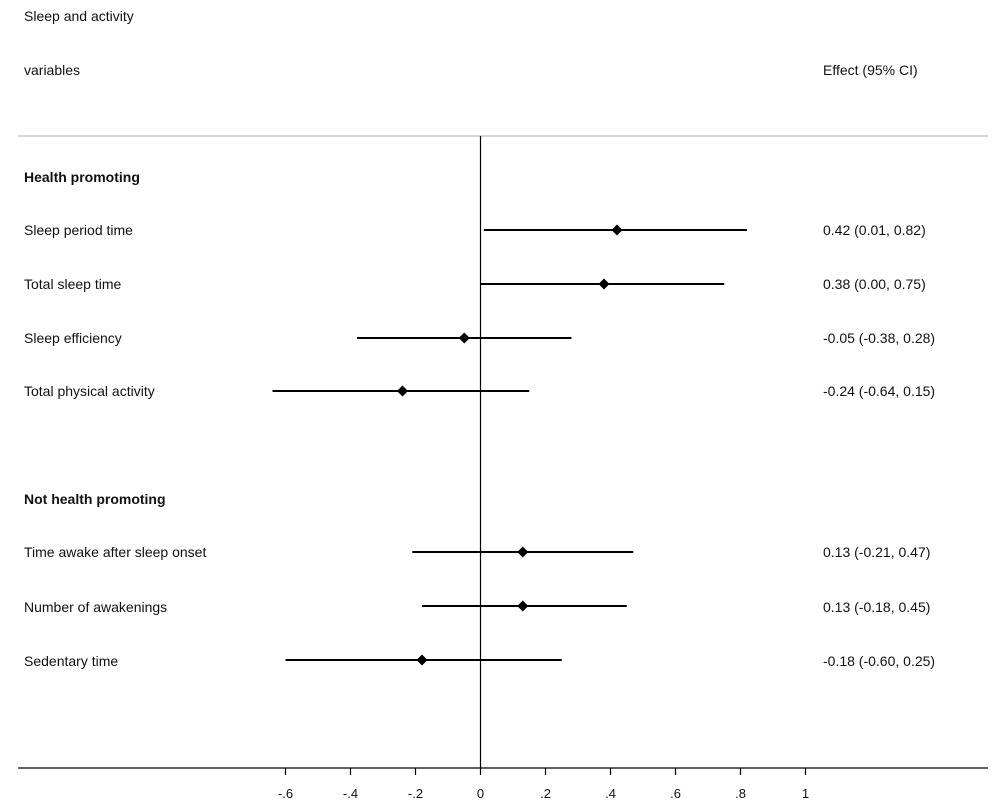 The image size is (1007, 802). Describe the element at coordinates (95, 499) in the screenshot. I see `group-label-not-health-promoting: Not health promoting` at that location.